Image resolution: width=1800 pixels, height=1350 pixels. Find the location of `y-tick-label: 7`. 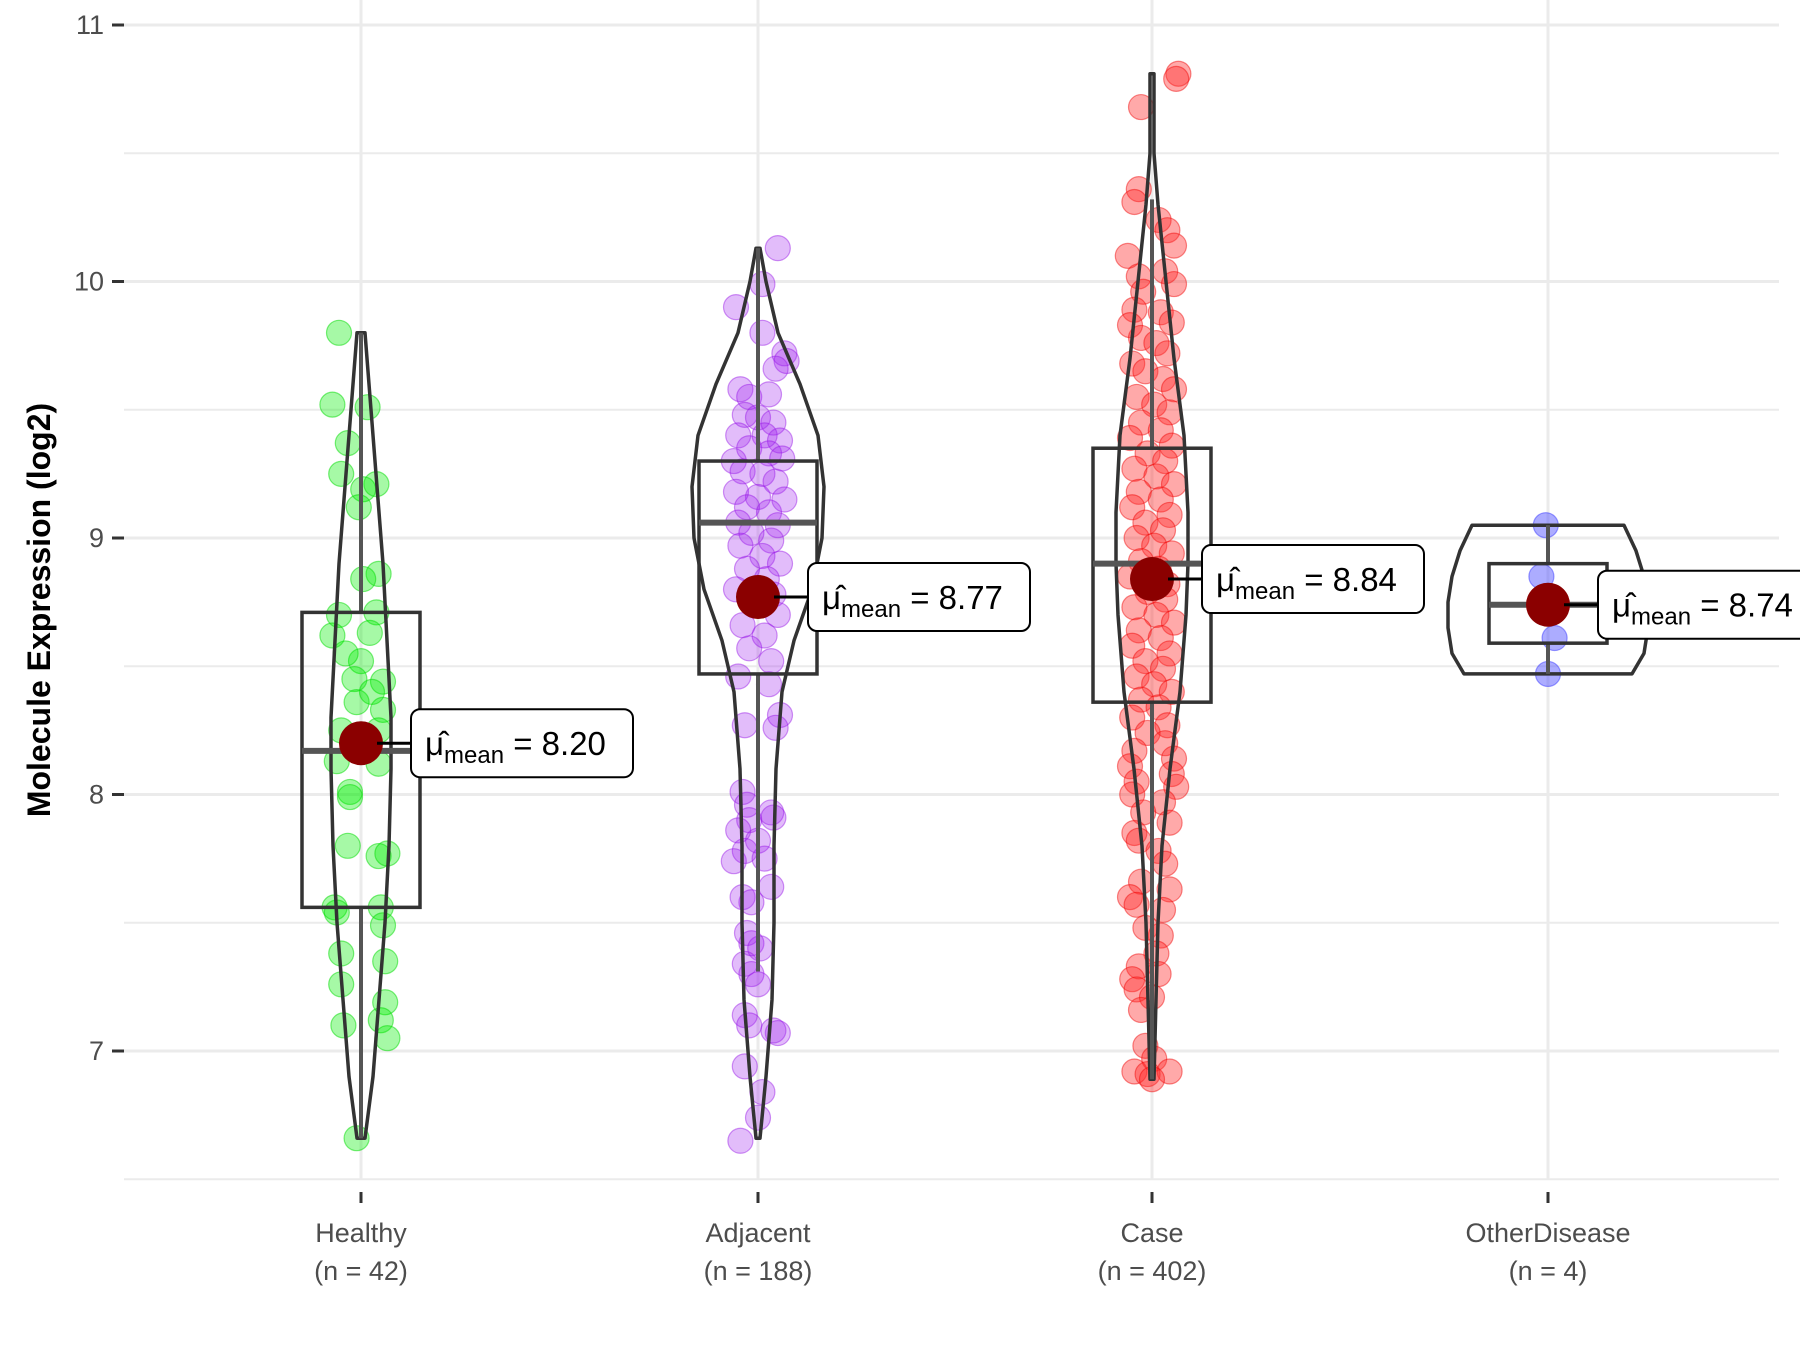

y-tick-label: 7 is located at coordinates (96, 1051).